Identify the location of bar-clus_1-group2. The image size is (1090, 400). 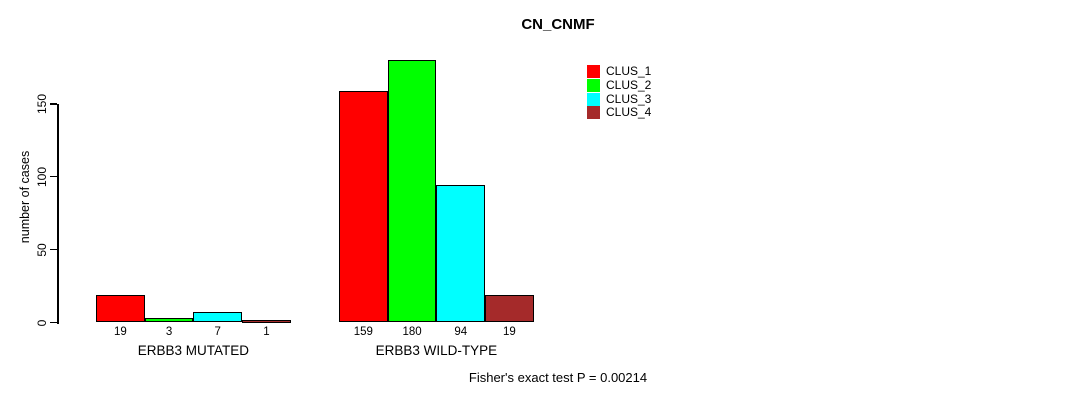
(363, 206).